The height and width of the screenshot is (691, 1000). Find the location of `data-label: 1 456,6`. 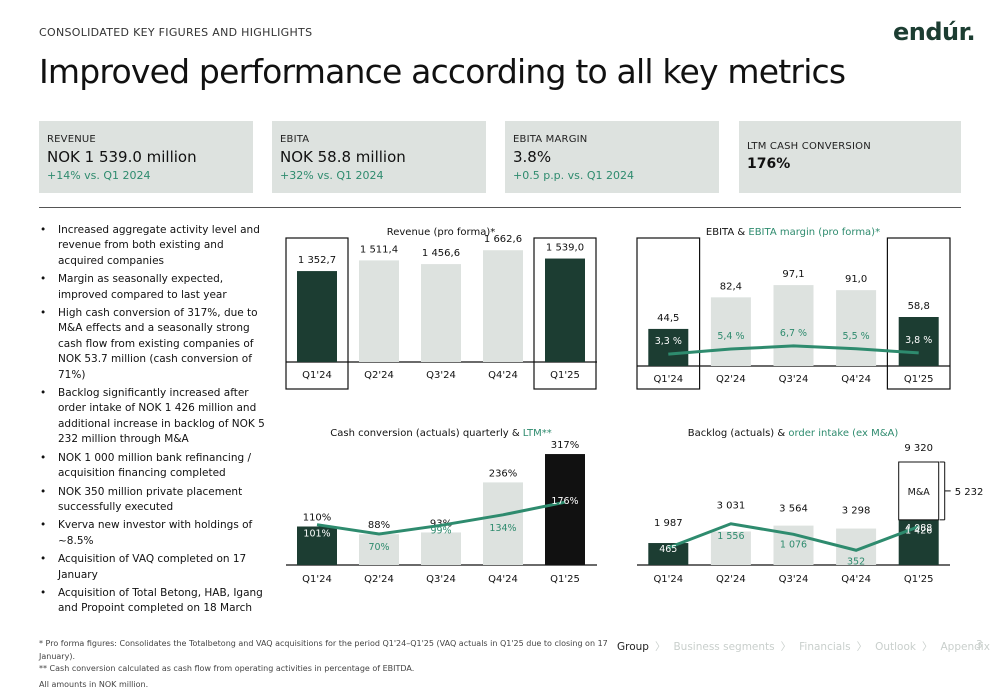

data-label: 1 456,6 is located at coordinates (441, 253).